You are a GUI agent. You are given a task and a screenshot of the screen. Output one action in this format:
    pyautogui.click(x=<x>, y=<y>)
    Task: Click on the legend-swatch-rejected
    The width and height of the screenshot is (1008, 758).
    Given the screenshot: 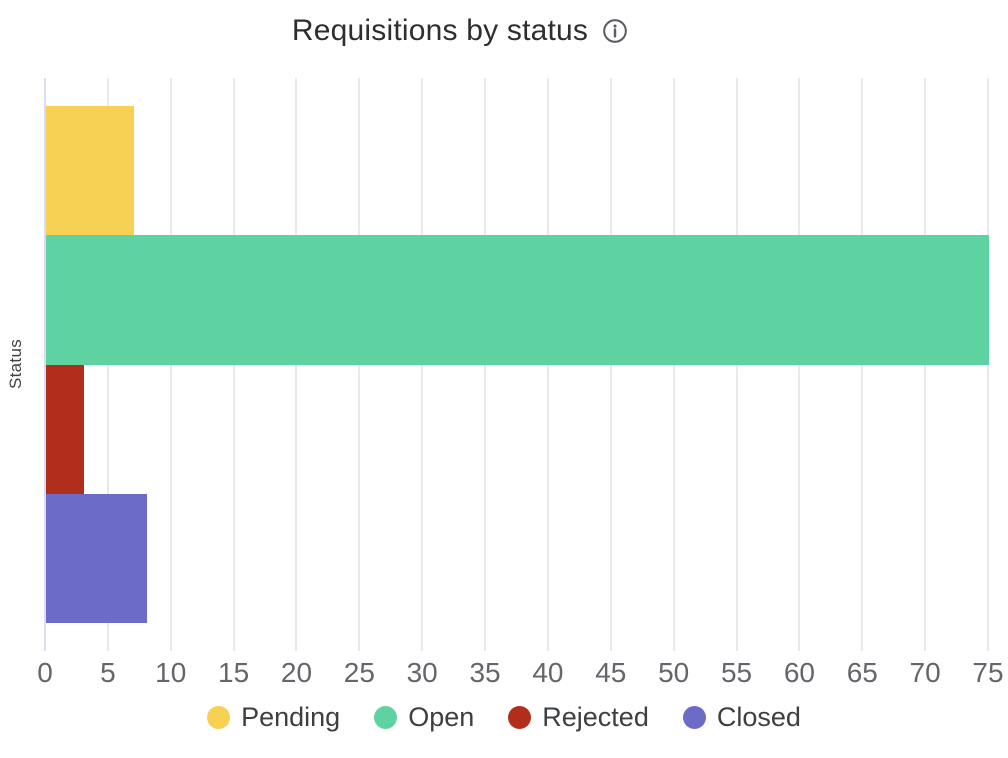 What is the action you would take?
    pyautogui.click(x=520, y=717)
    